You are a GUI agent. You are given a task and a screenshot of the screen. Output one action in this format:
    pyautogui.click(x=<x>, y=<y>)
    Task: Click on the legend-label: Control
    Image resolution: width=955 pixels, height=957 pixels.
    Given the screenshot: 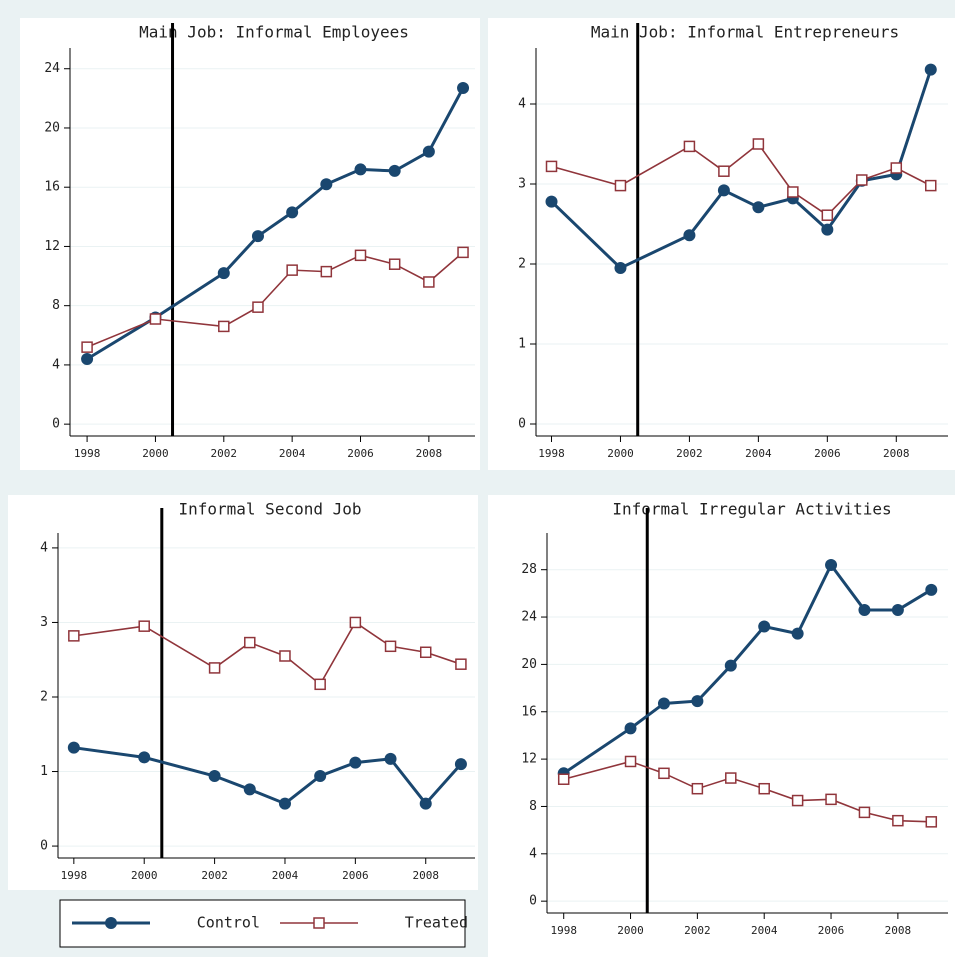 What is the action you would take?
    pyautogui.click(x=228, y=923)
    